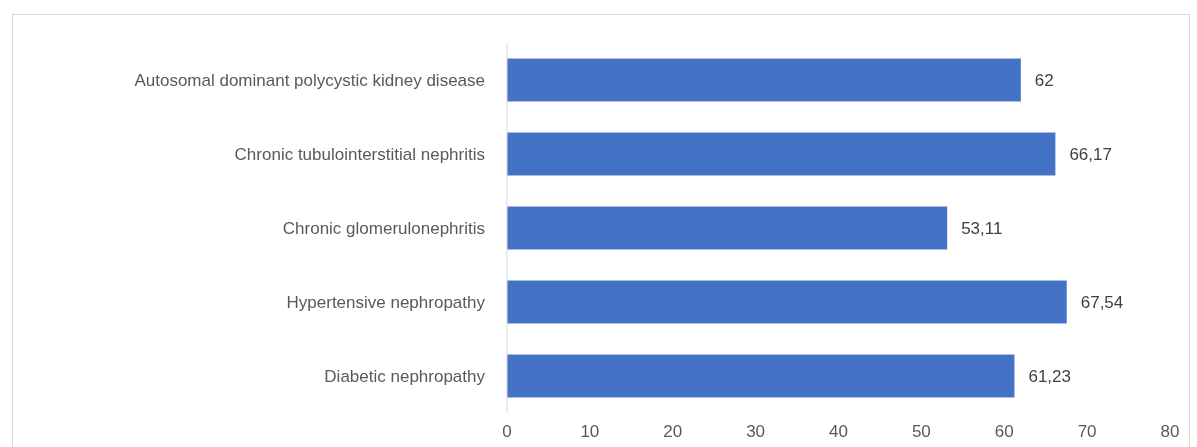 The height and width of the screenshot is (447, 1197). I want to click on x-tick-label: 20, so click(673, 431).